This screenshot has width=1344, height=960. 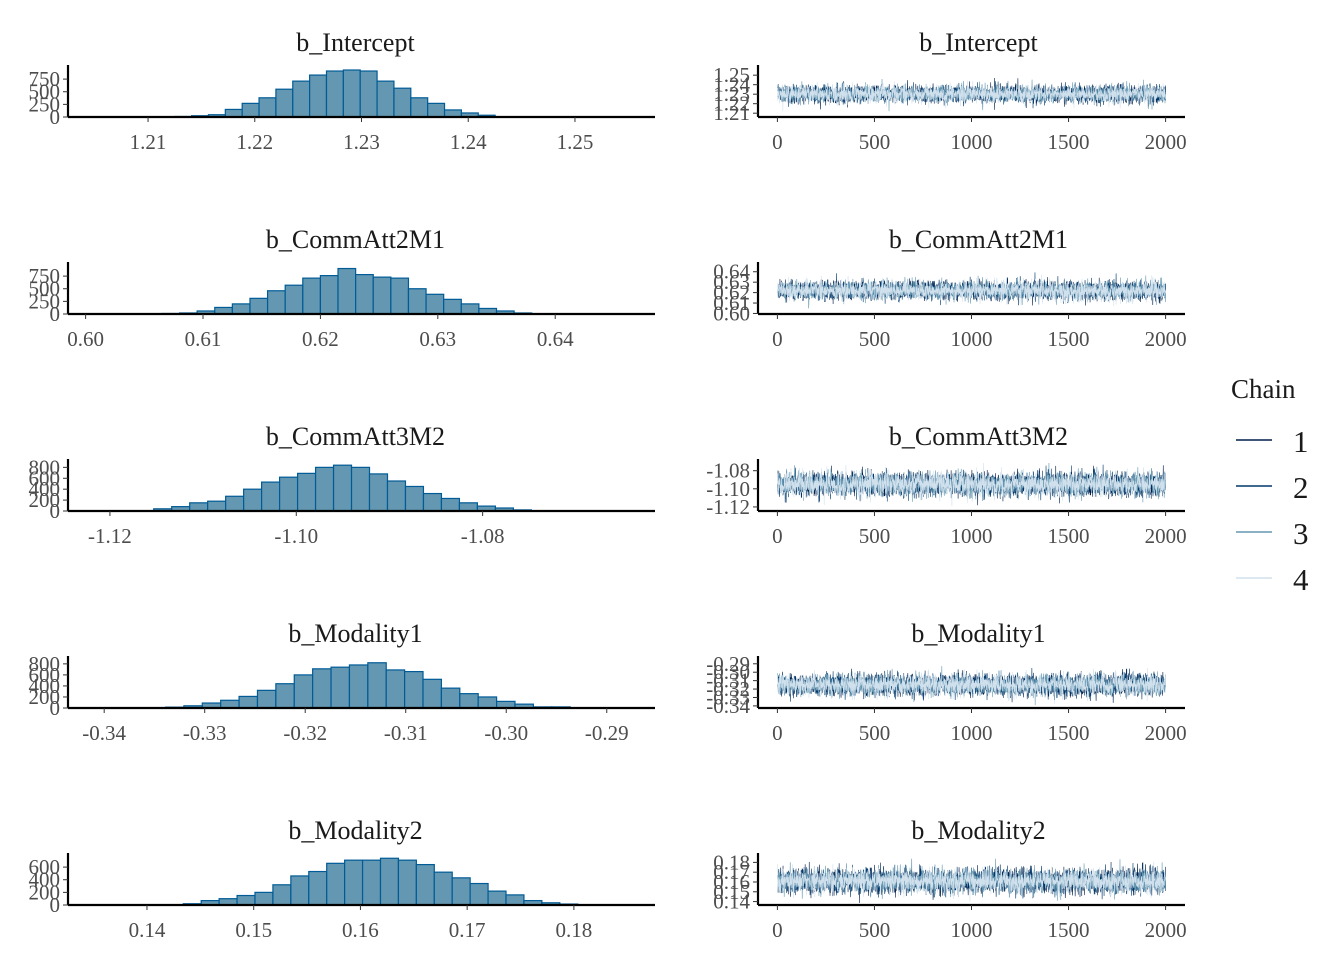 I want to click on panel-title: b_Modality1, so click(x=355, y=633).